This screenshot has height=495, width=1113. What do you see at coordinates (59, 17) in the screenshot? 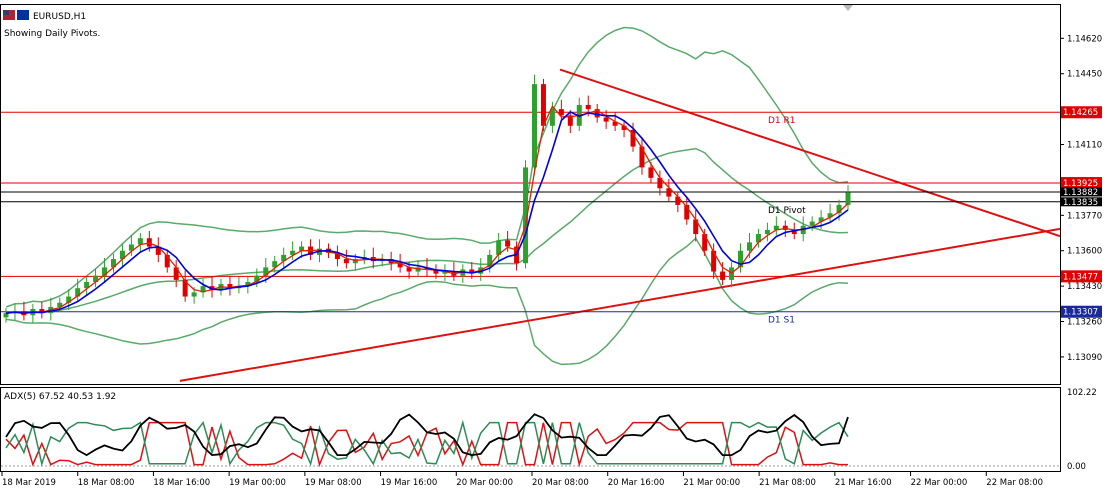
I see `symbol-title: EURUSD,H1` at bounding box center [59, 17].